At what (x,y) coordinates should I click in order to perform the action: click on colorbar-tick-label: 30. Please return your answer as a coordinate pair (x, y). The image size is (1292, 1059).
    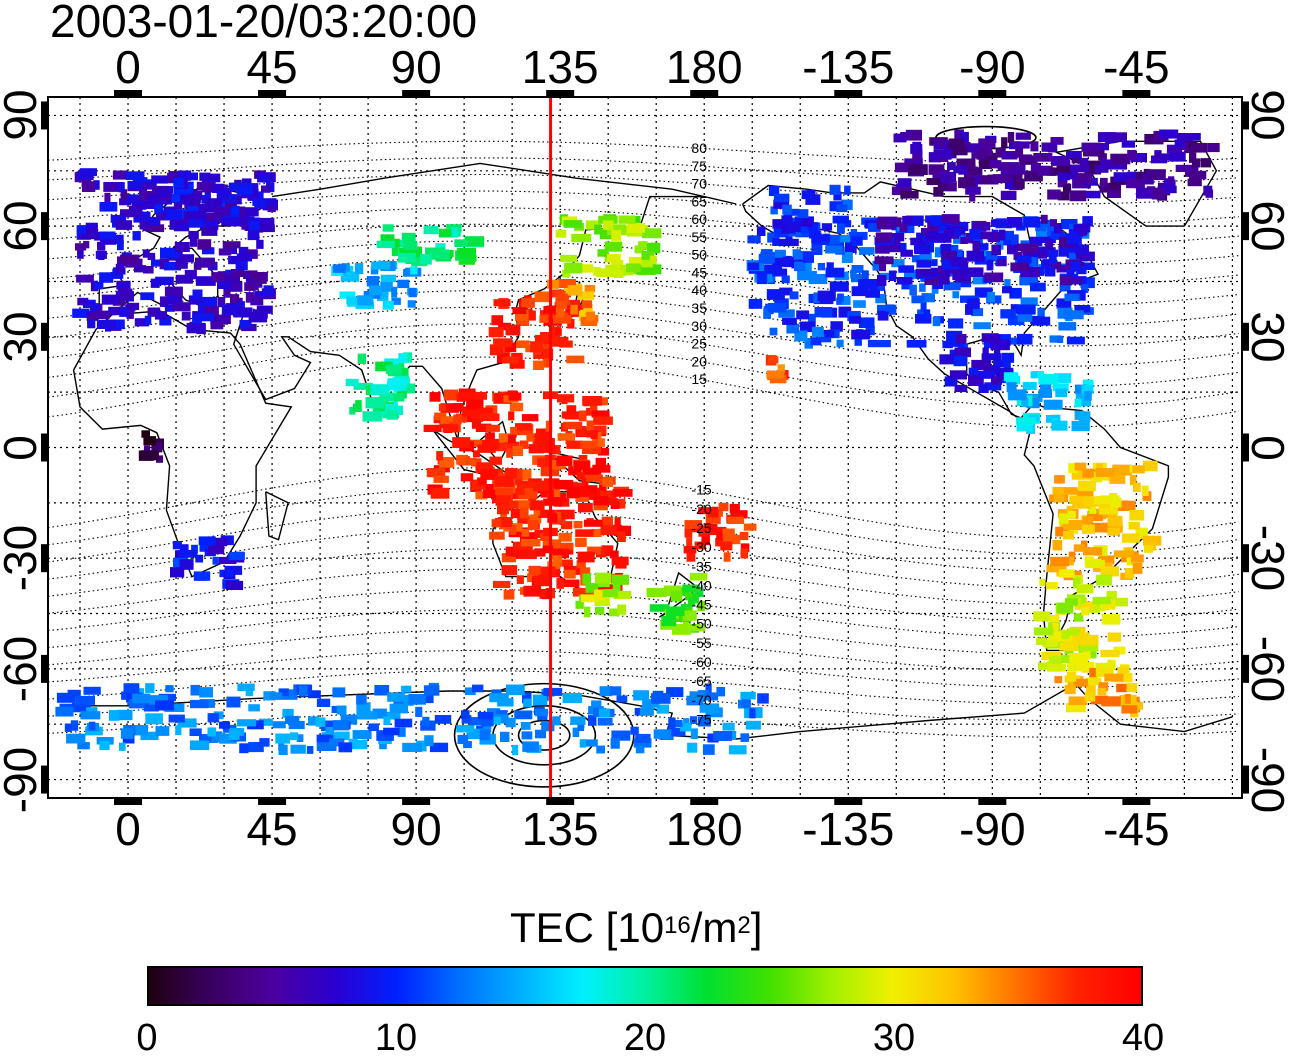
    Looking at the image, I should click on (894, 1038).